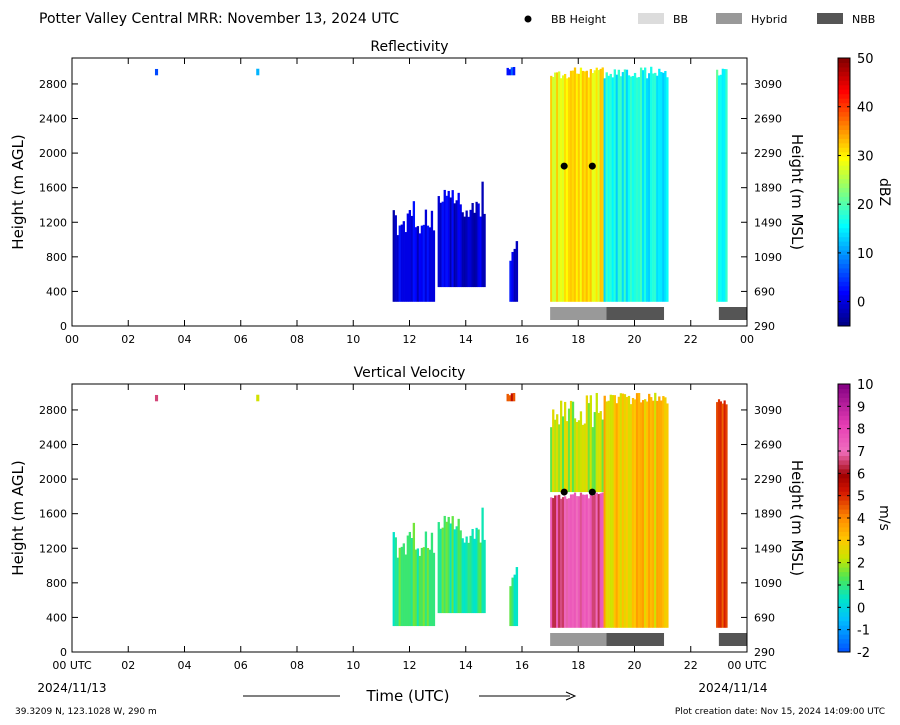 This screenshot has height=725, width=900. Describe the element at coordinates (241, 339) in the screenshot. I see `x-tick-label: 06` at that location.